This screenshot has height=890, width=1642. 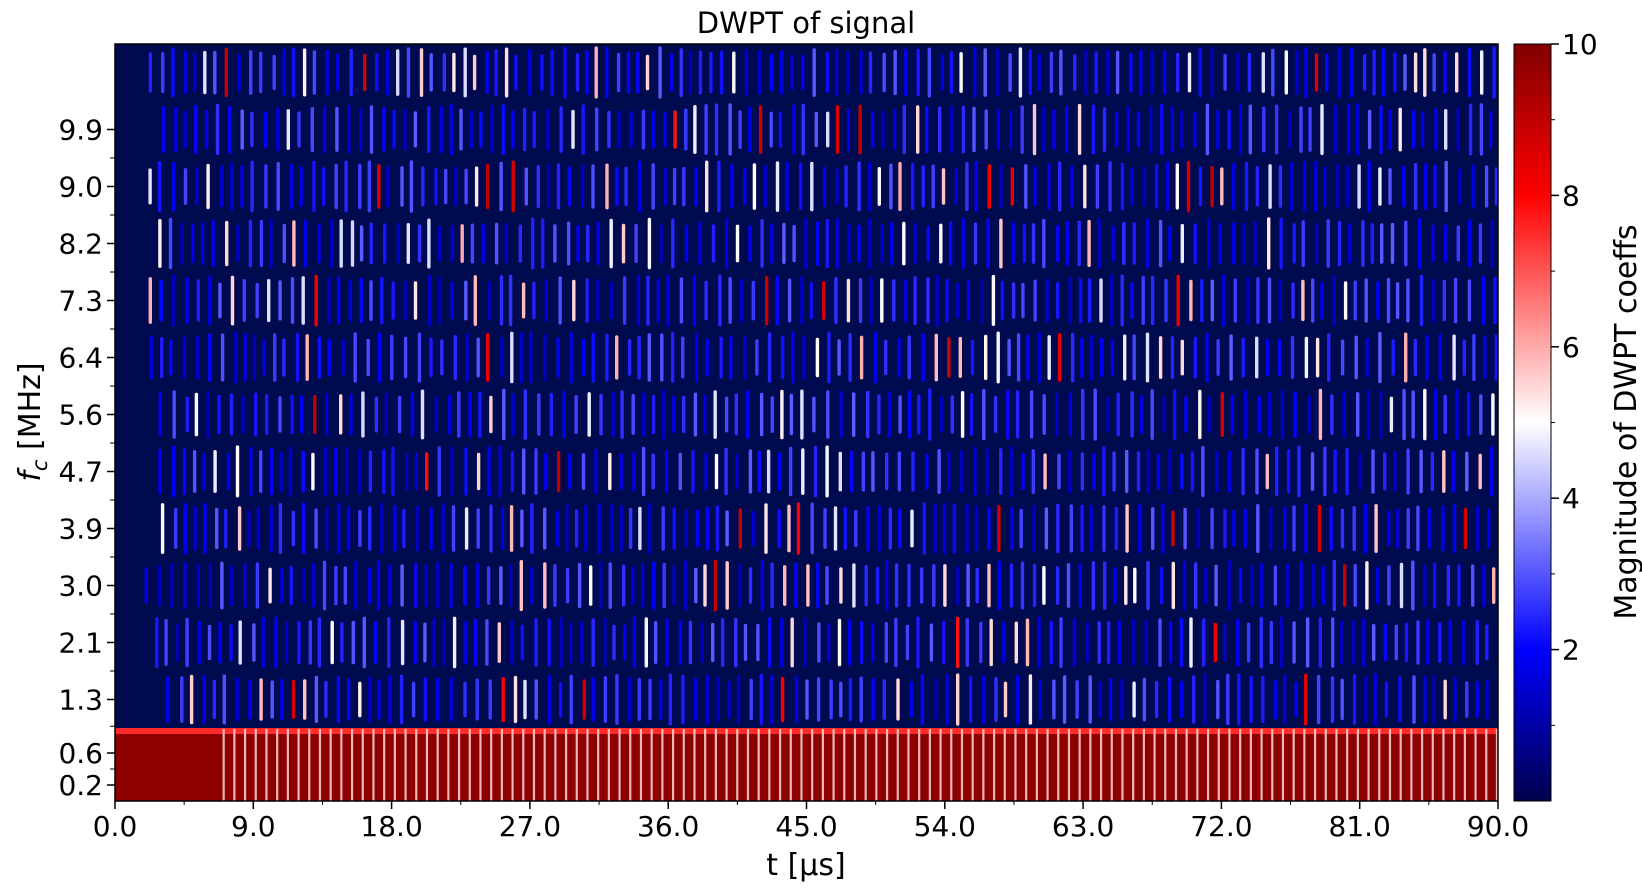 I want to click on y-tick-label: 0.2, so click(x=80, y=785).